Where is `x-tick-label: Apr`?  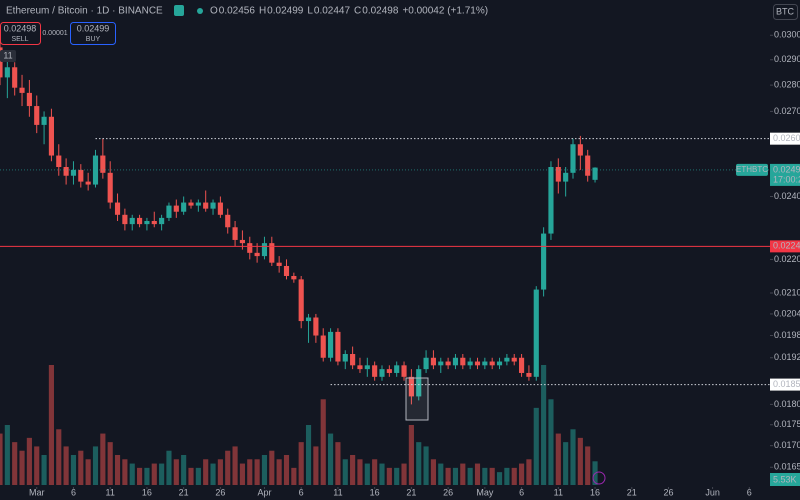
x-tick-label: Apr is located at coordinates (264, 492).